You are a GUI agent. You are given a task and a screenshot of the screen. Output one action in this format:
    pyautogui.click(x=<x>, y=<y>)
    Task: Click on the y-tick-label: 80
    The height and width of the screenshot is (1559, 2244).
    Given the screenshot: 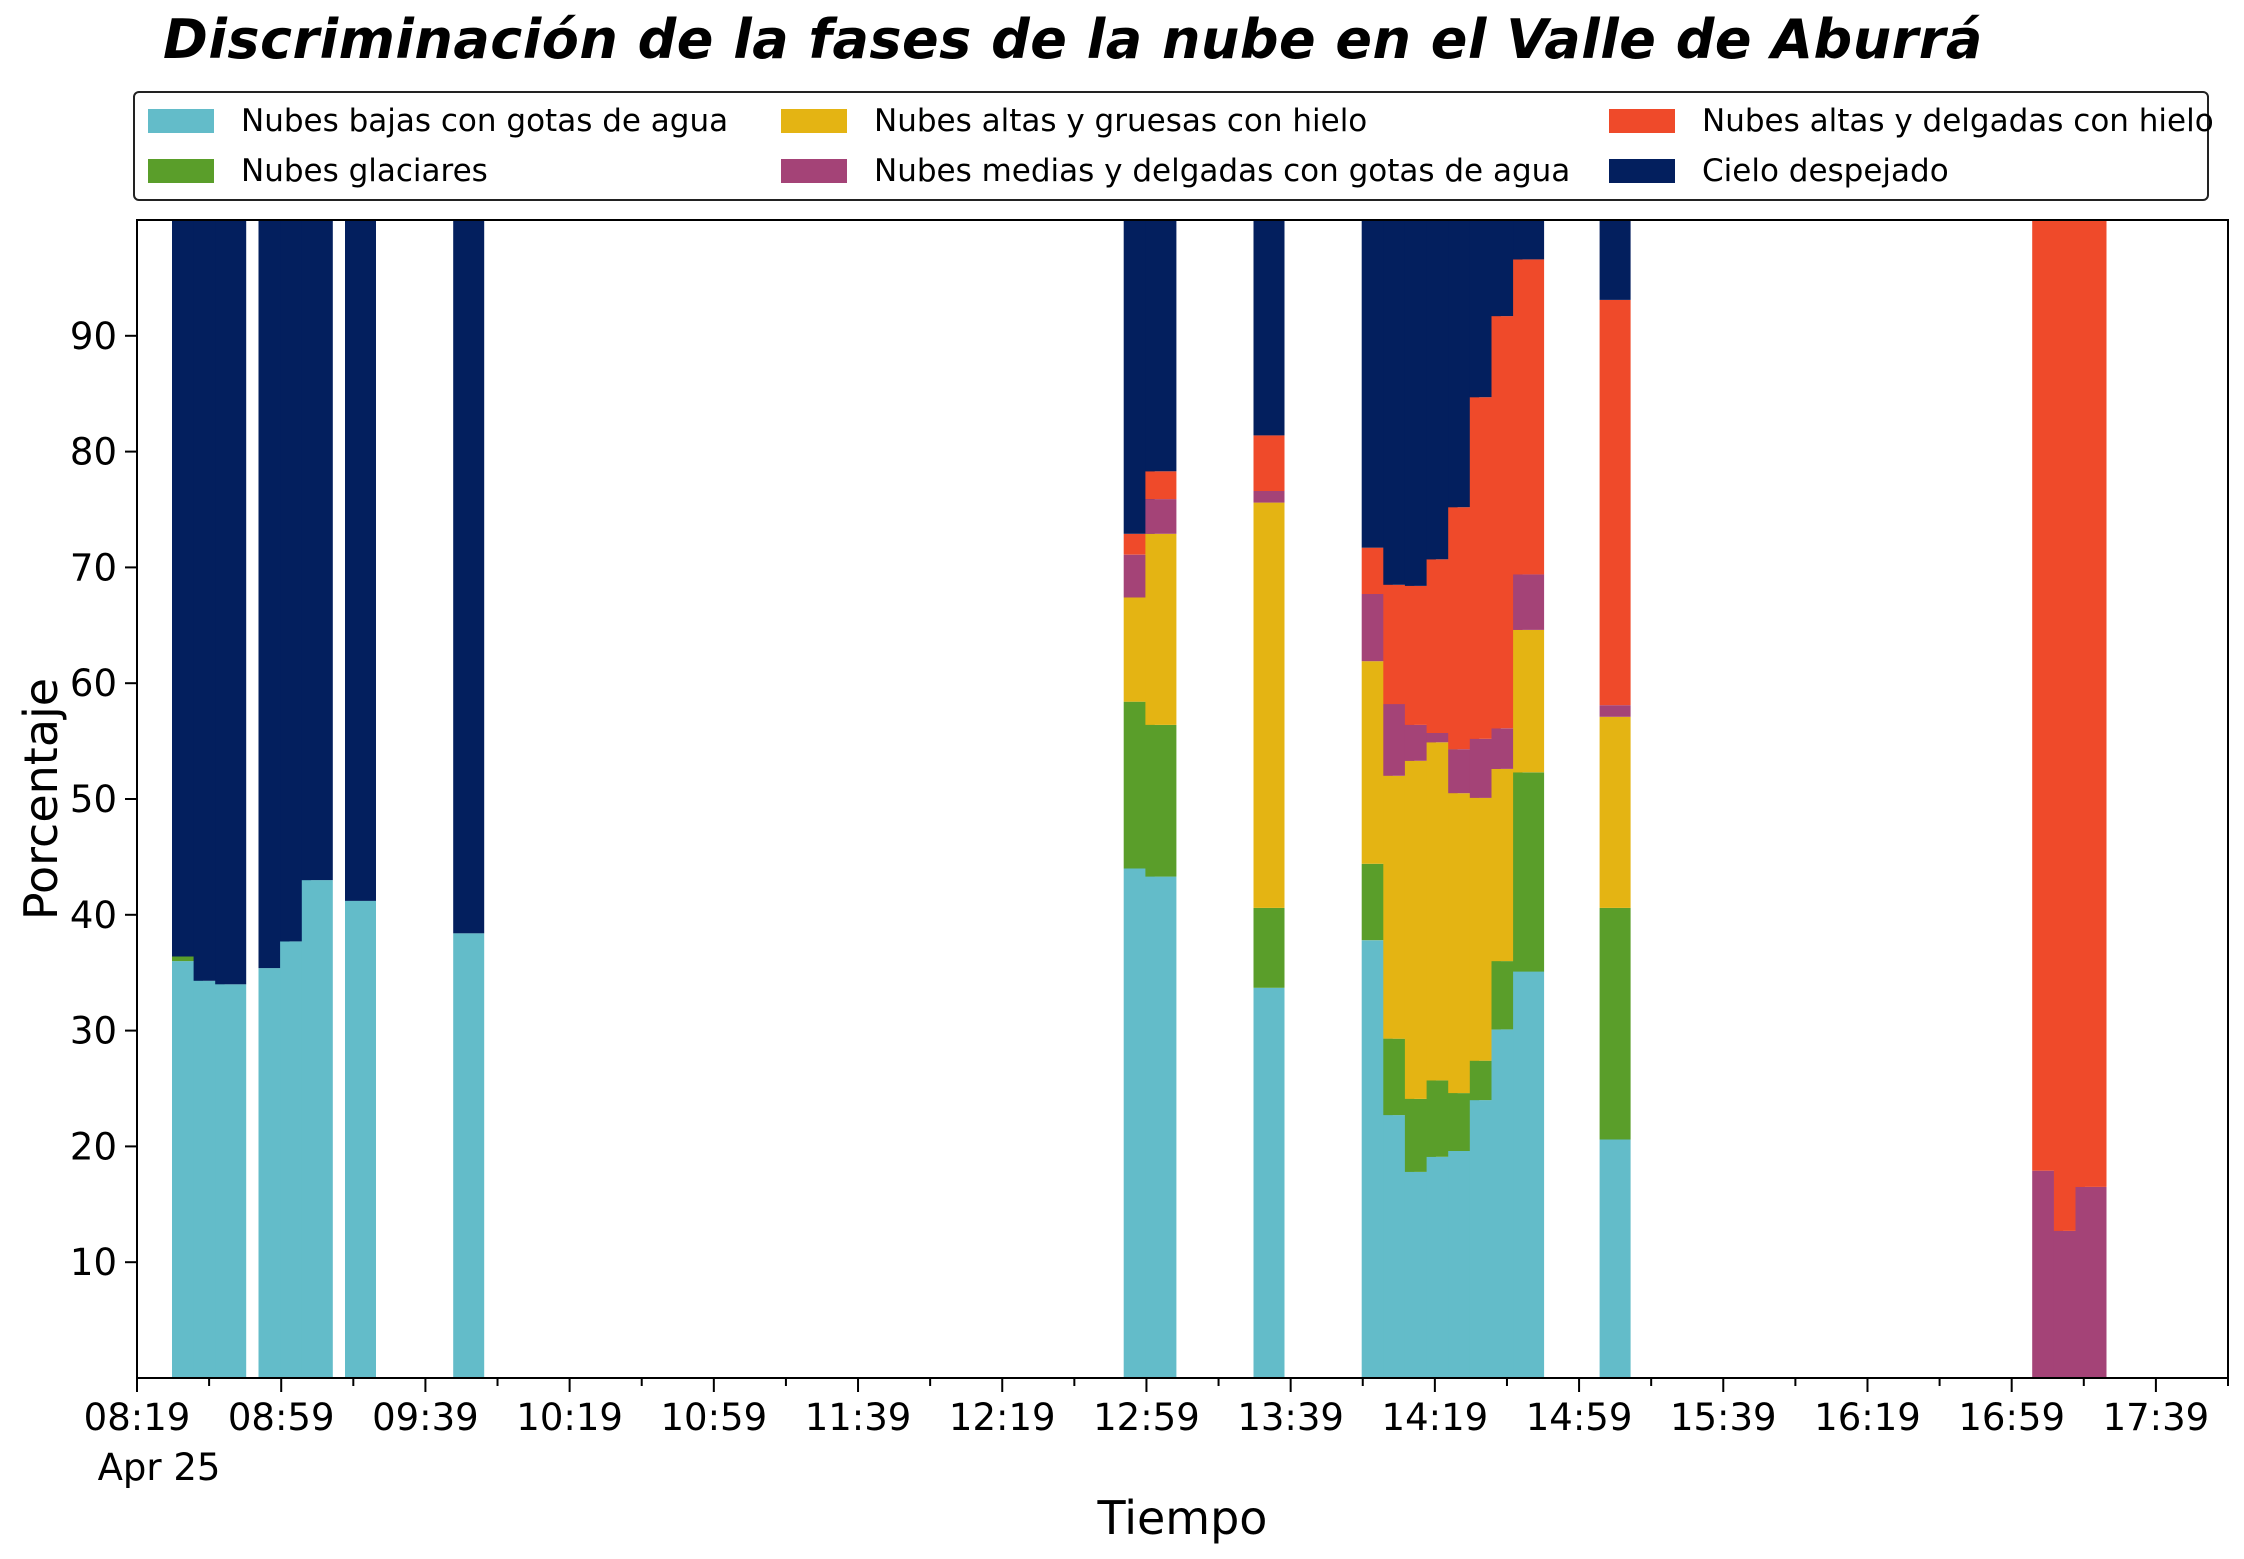 What is the action you would take?
    pyautogui.click(x=93, y=452)
    